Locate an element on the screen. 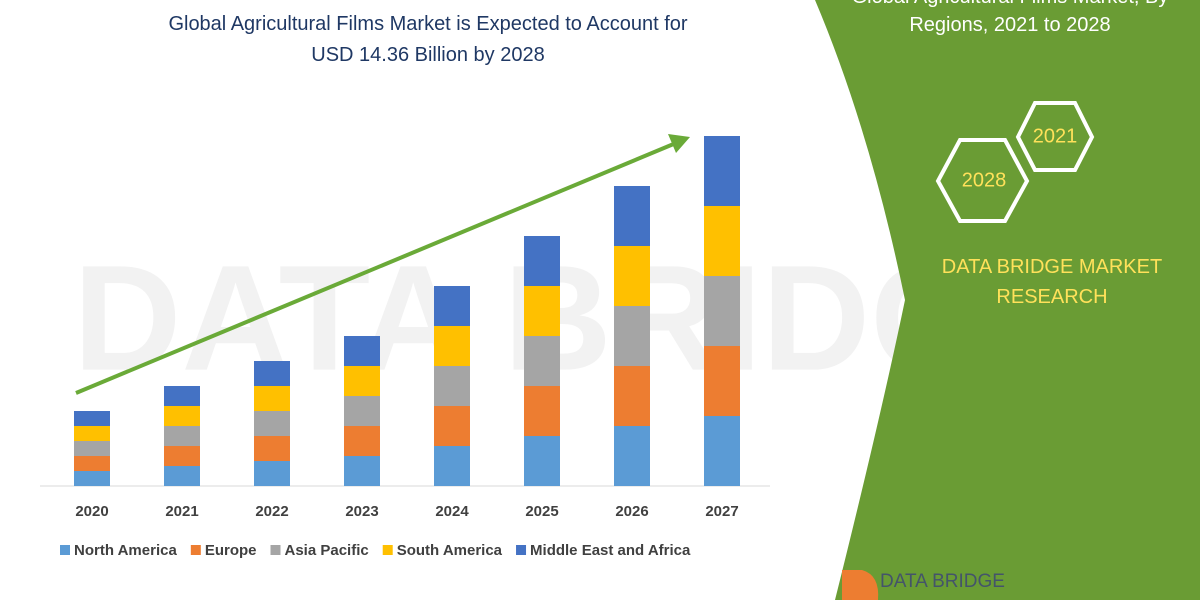 This screenshot has height=600, width=1200. chart-title-line: USD 14.36 Billion by 2028 is located at coordinates (427, 55).